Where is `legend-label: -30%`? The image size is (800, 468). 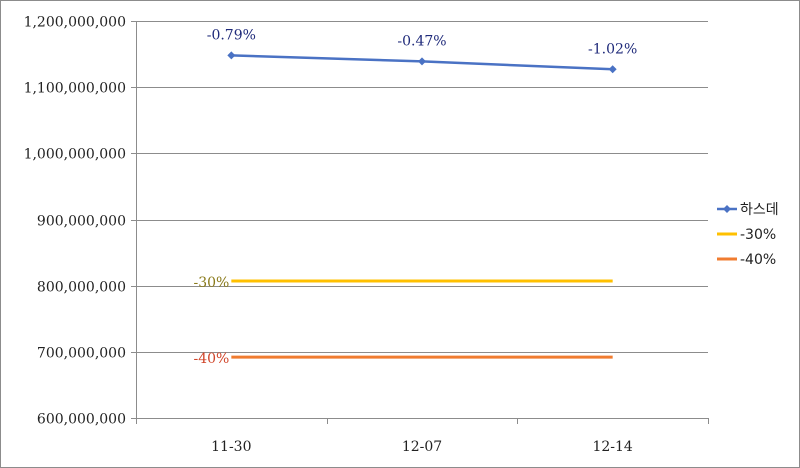
legend-label: -30% is located at coordinates (758, 235).